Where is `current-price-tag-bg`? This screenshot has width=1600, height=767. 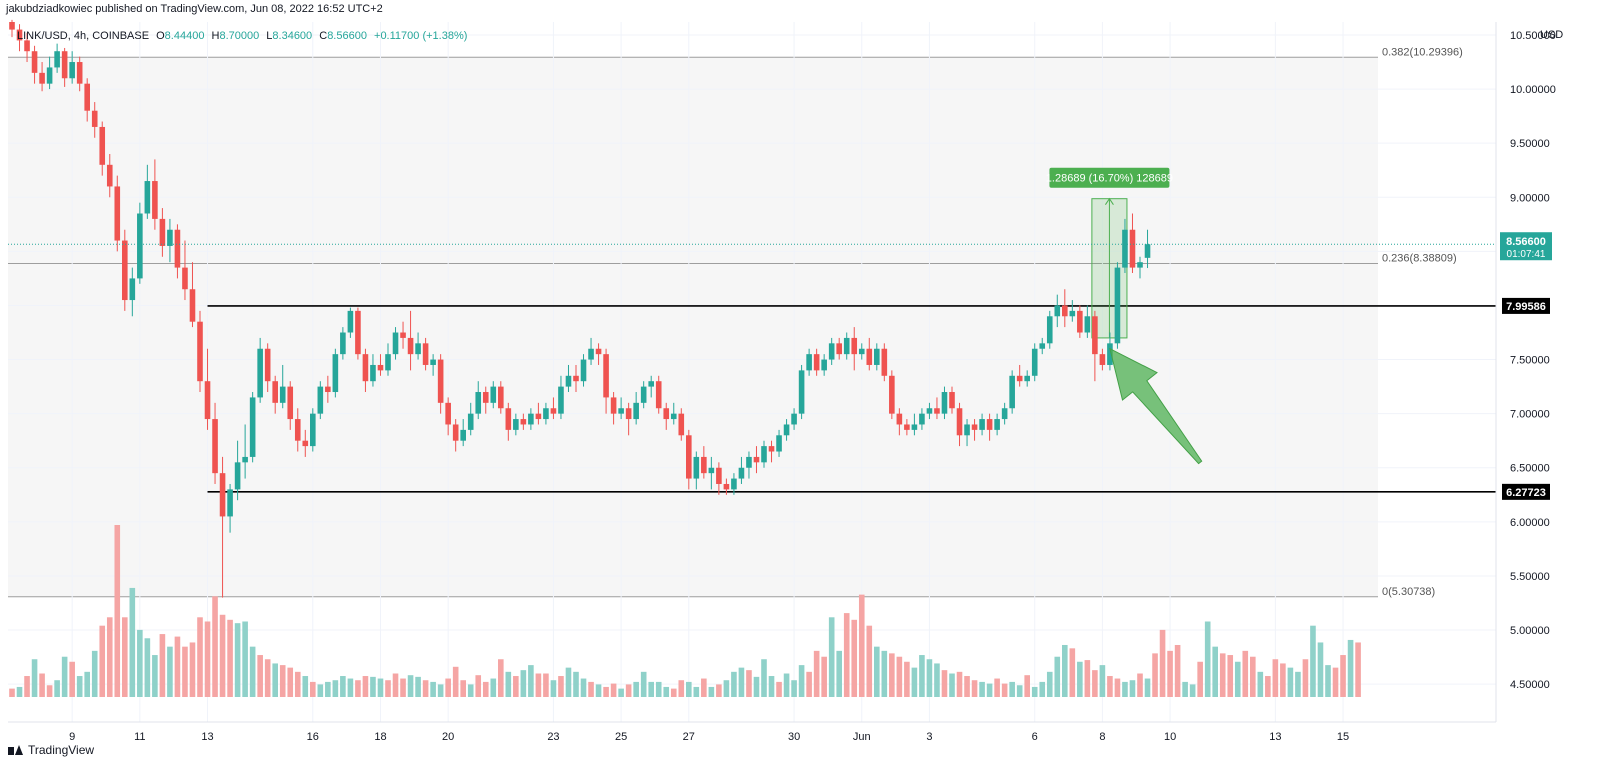
current-price-tag-bg is located at coordinates (1526, 246).